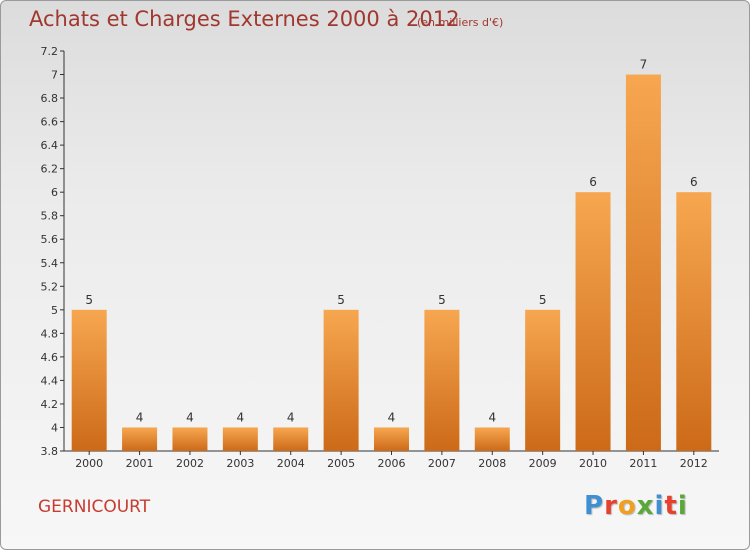  I want to click on y-tick-label: 3.8, so click(50, 451).